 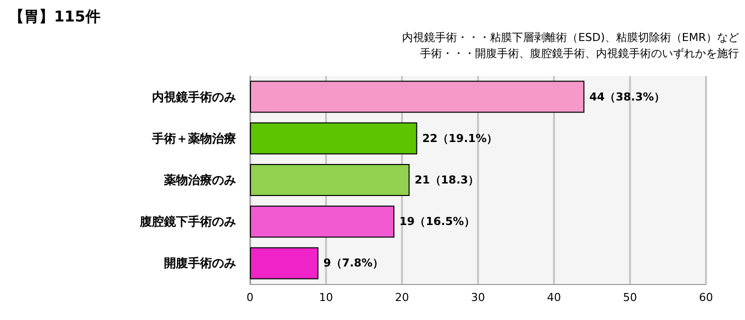 I want to click on x-tick-label: 30, so click(x=478, y=297).